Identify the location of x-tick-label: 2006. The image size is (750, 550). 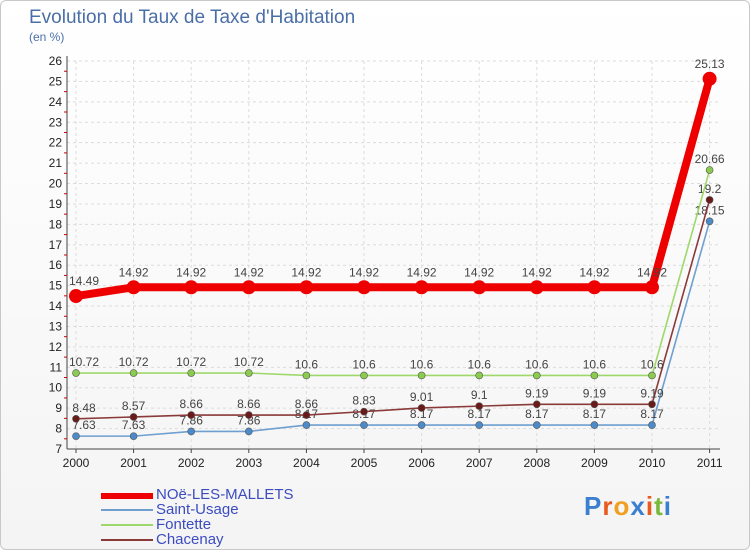
(421, 463).